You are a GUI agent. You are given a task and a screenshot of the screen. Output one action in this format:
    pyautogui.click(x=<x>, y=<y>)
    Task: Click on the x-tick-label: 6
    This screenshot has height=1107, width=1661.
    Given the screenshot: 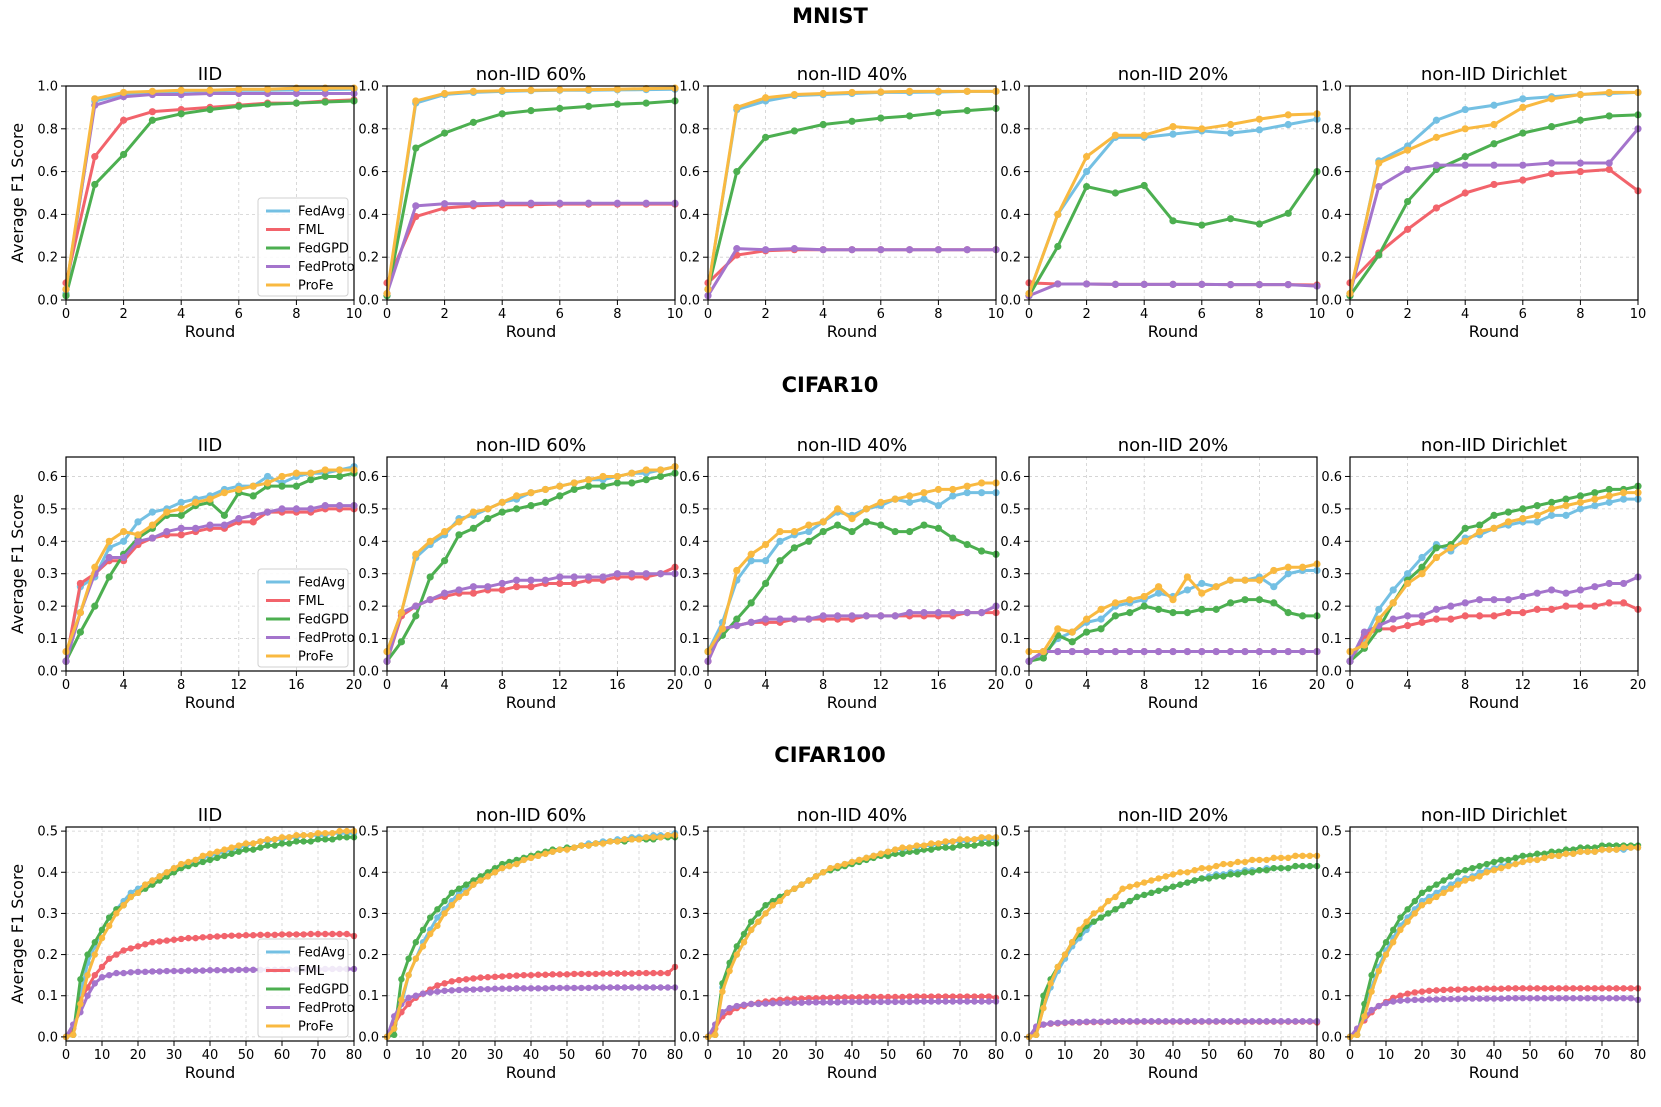 What is the action you would take?
    pyautogui.click(x=239, y=314)
    